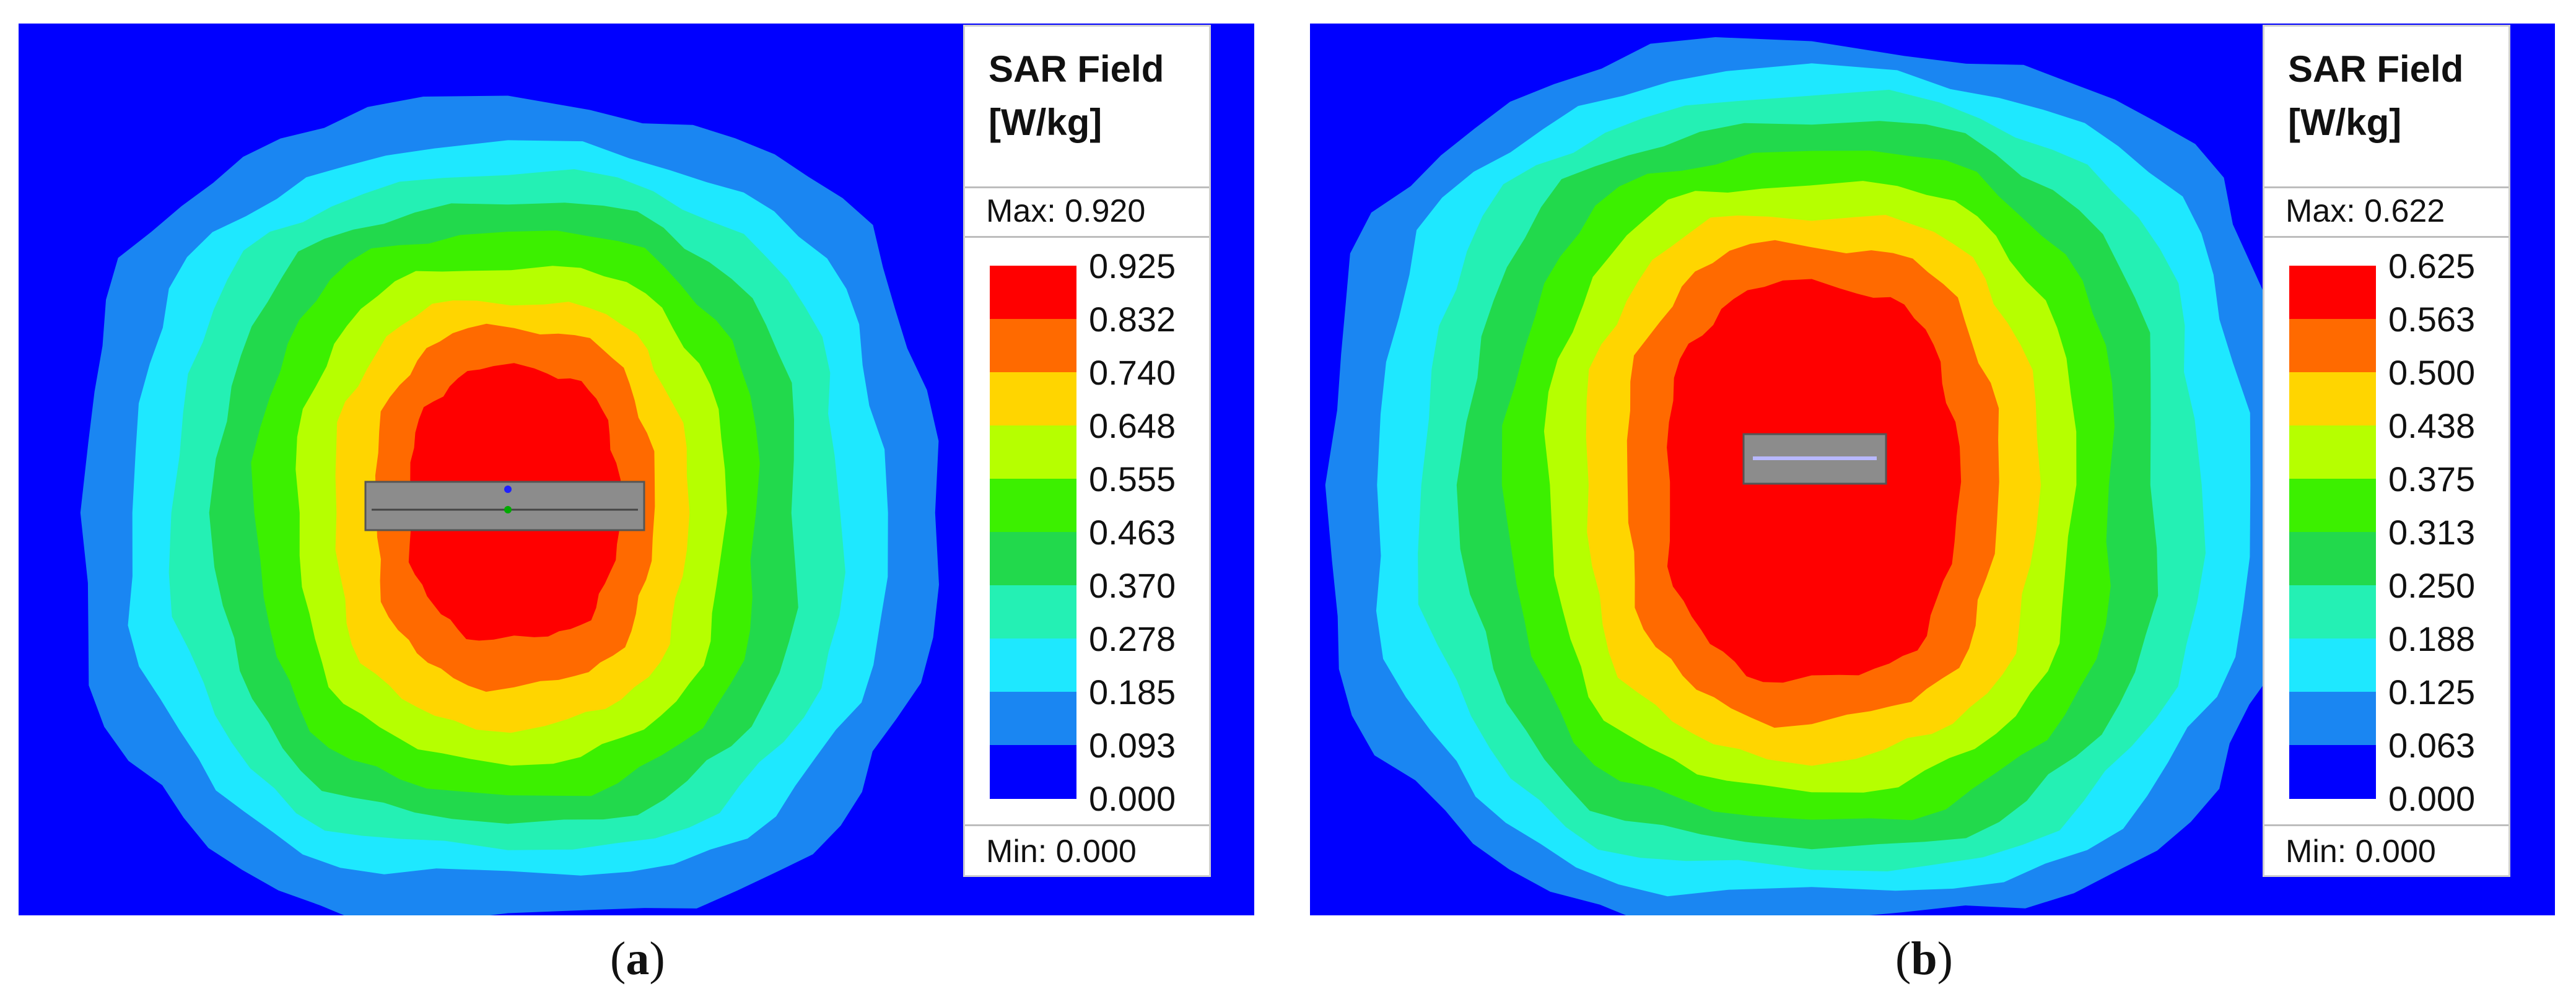 Image resolution: width=2576 pixels, height=994 pixels. Describe the element at coordinates (2431, 319) in the screenshot. I see `color-scale-tick-label: 0.563` at that location.